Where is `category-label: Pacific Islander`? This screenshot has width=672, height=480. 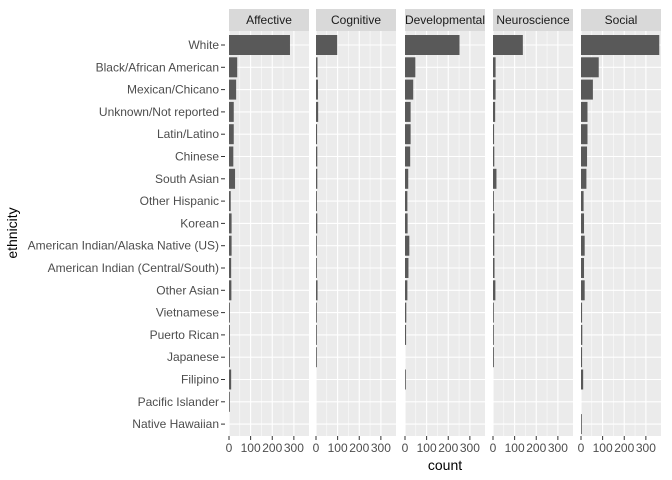 category-label: Pacific Islander is located at coordinates (178, 402).